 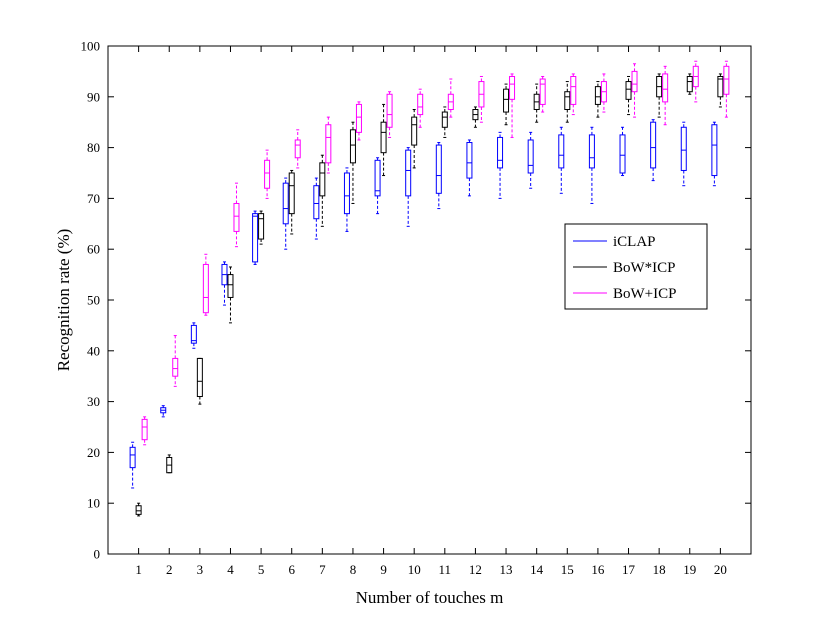 What do you see at coordinates (291, 569) in the screenshot?
I see `x-tick-label: 6` at bounding box center [291, 569].